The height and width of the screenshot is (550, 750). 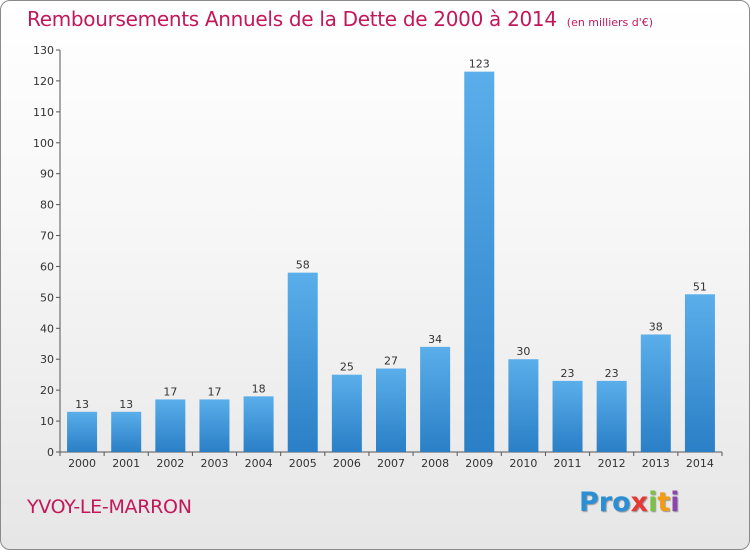 I want to click on x-tick-label: 2009, so click(x=479, y=463).